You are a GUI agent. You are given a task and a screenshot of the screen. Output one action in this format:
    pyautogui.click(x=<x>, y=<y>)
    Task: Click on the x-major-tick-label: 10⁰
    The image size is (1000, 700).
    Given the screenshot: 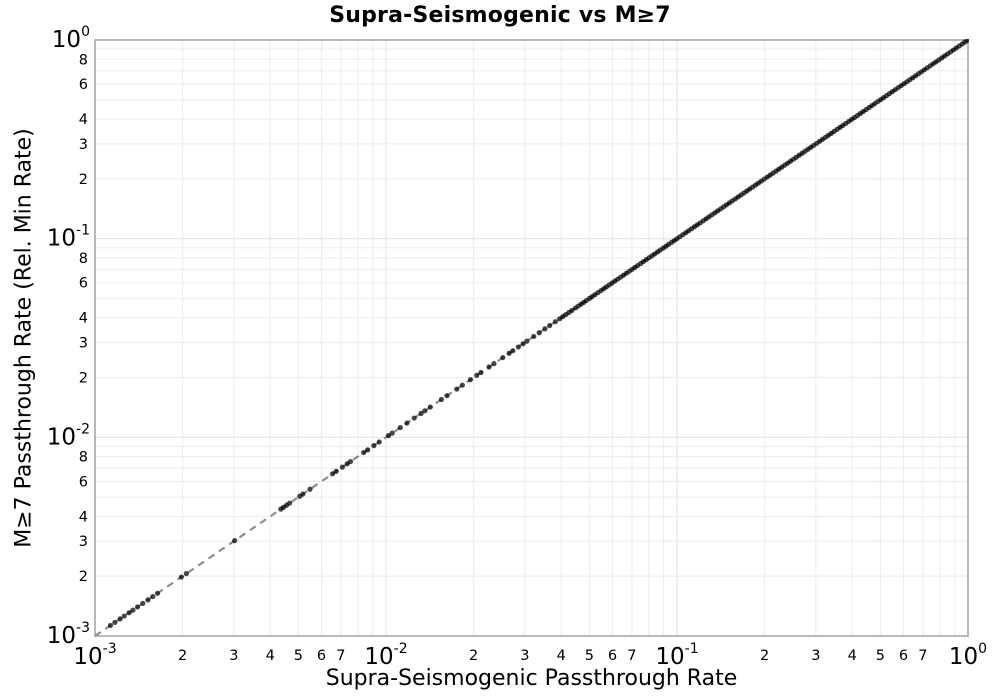 What is the action you would take?
    pyautogui.click(x=968, y=655)
    